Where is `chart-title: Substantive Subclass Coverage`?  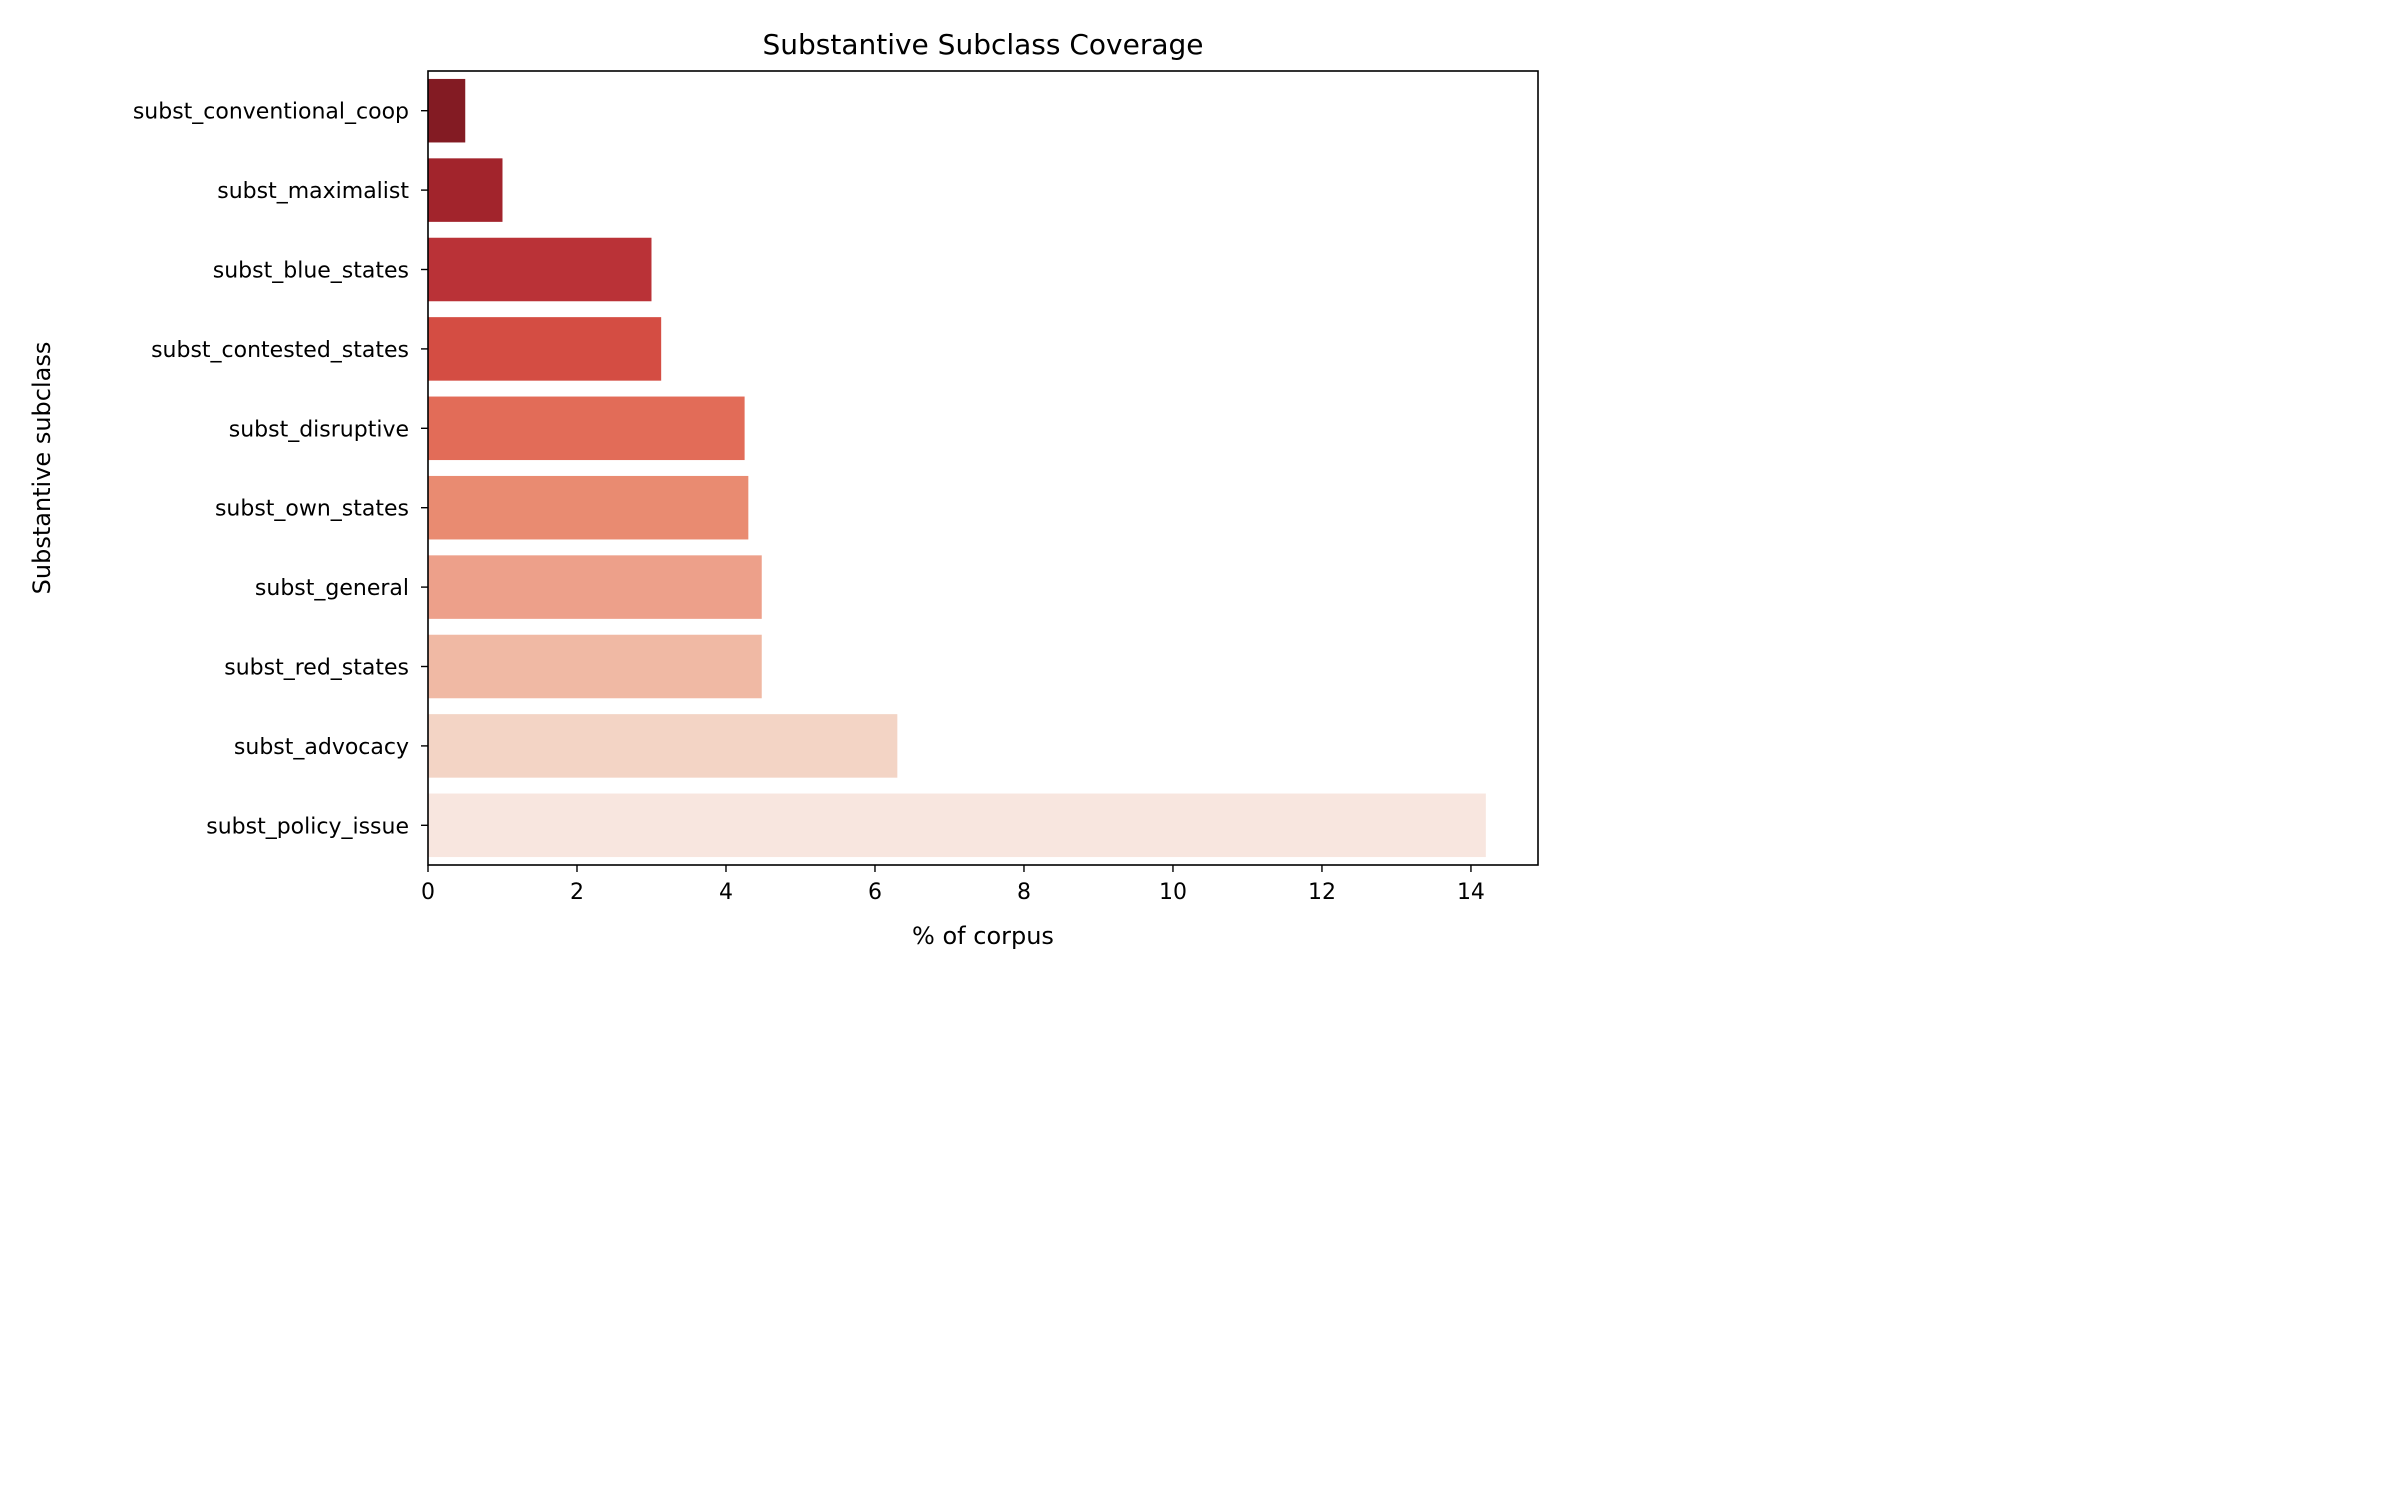
chart-title: Substantive Subclass Coverage is located at coordinates (982, 44).